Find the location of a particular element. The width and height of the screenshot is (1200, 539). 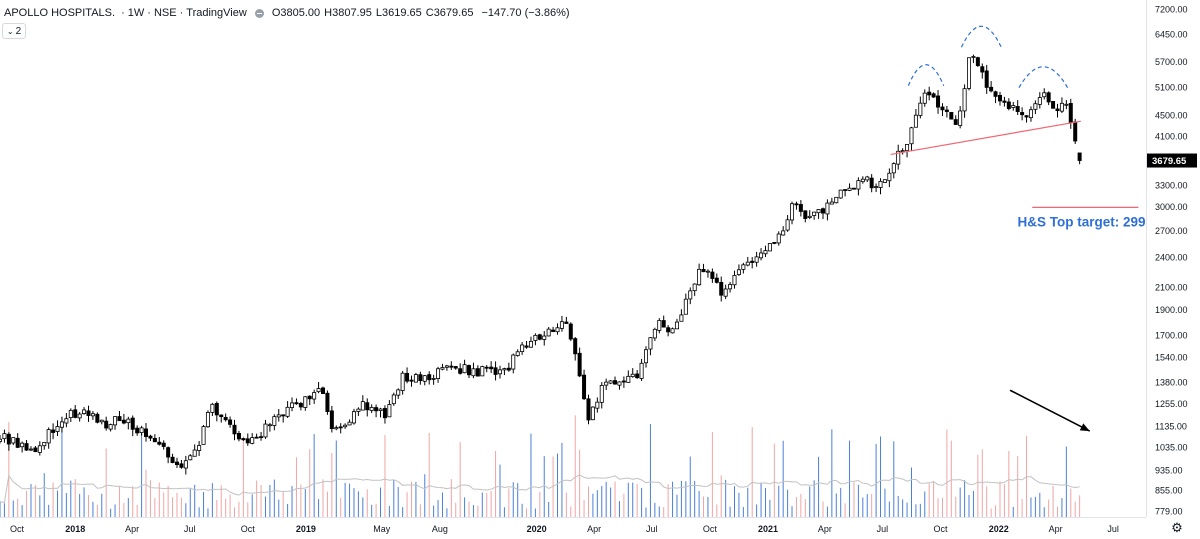

last-price-tag is located at coordinates (1172, 160).